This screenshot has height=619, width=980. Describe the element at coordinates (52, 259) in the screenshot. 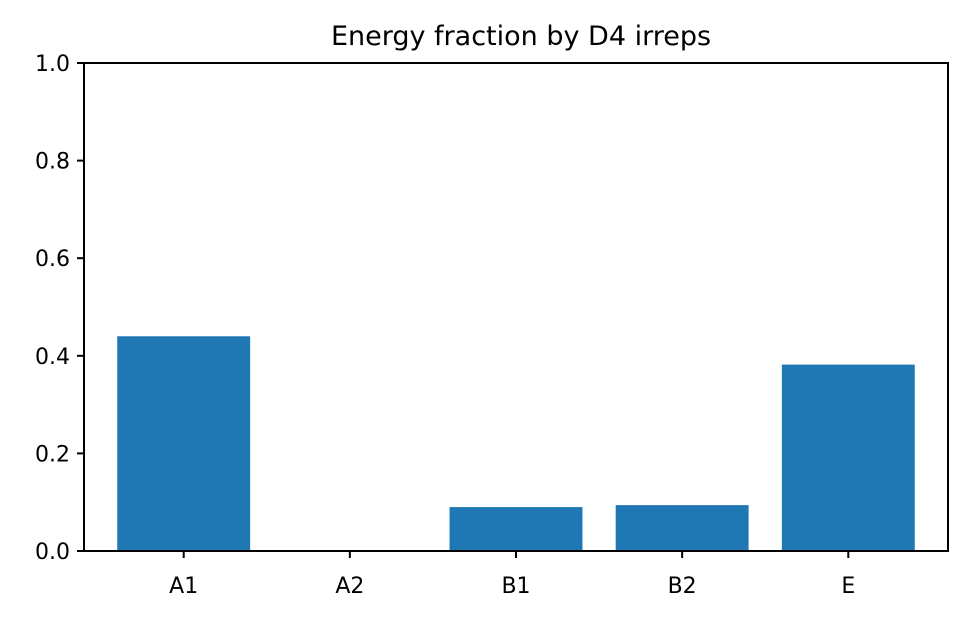

I see `y-tick-label: 0.6` at that location.